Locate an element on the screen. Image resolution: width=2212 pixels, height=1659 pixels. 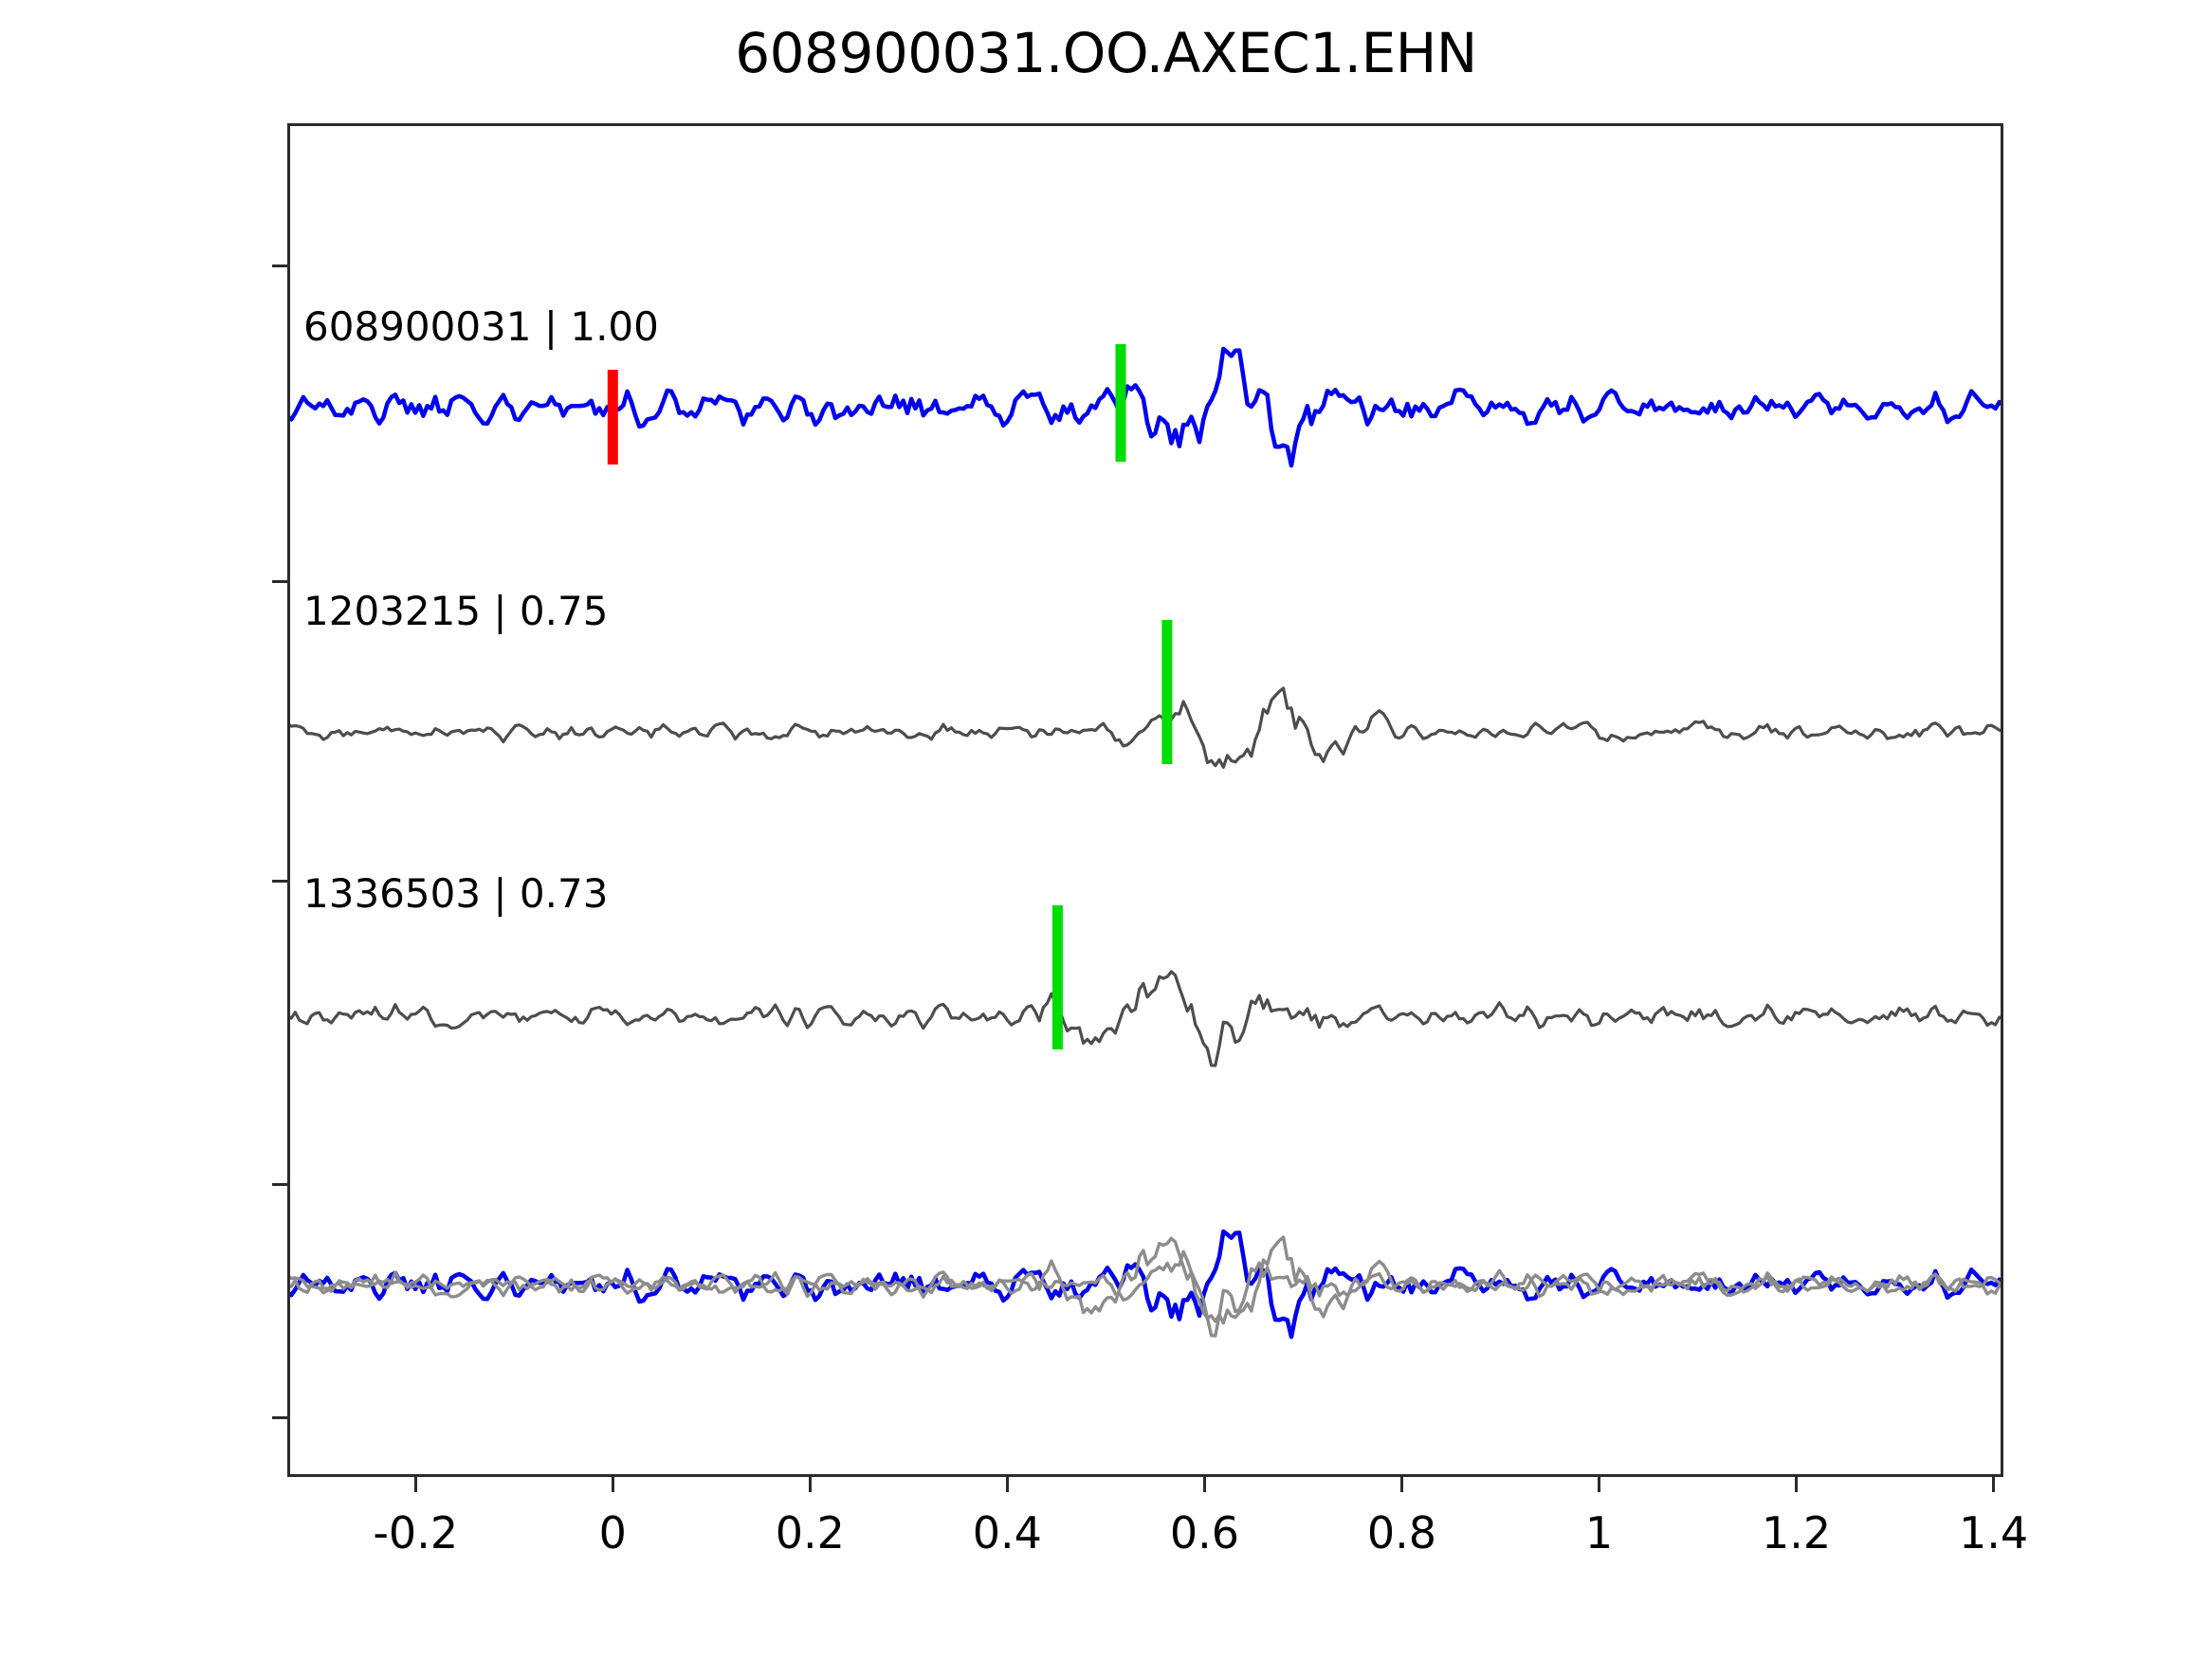
x-tick-label-0.6: 0.6 is located at coordinates (1204, 1533).